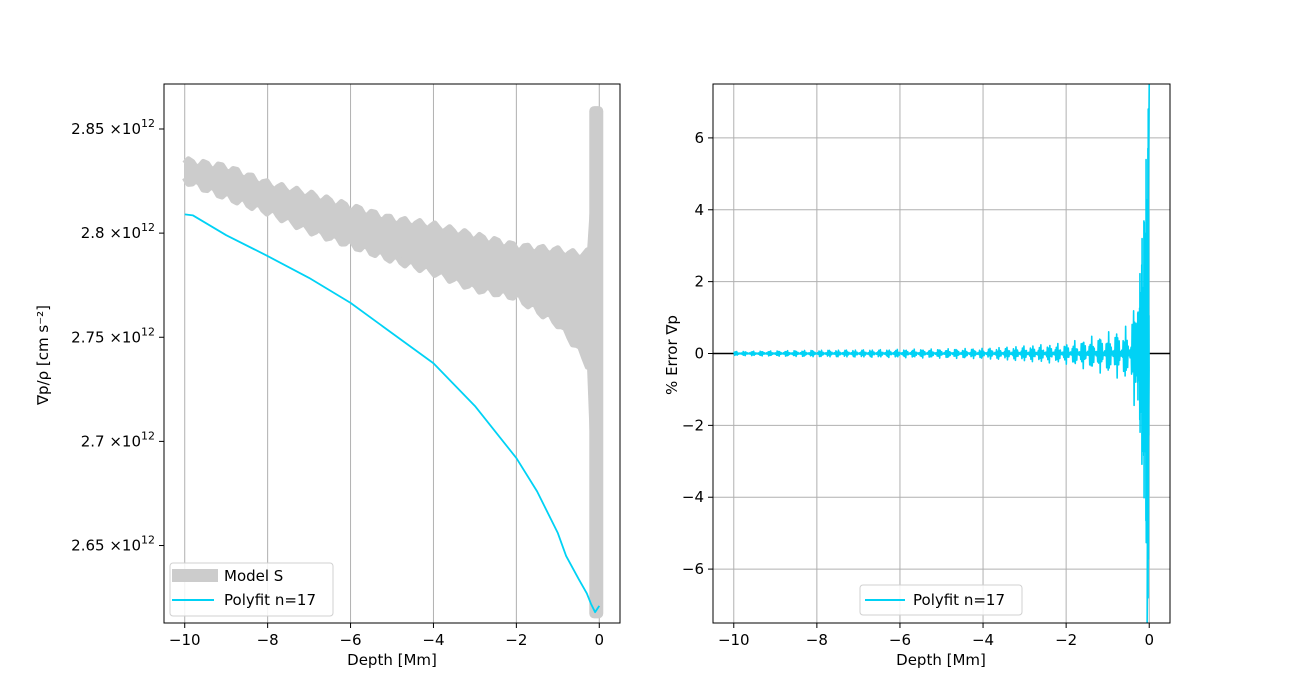 The height and width of the screenshot is (700, 1300). I want to click on right-legend: Polyfit n=17, so click(941, 600).